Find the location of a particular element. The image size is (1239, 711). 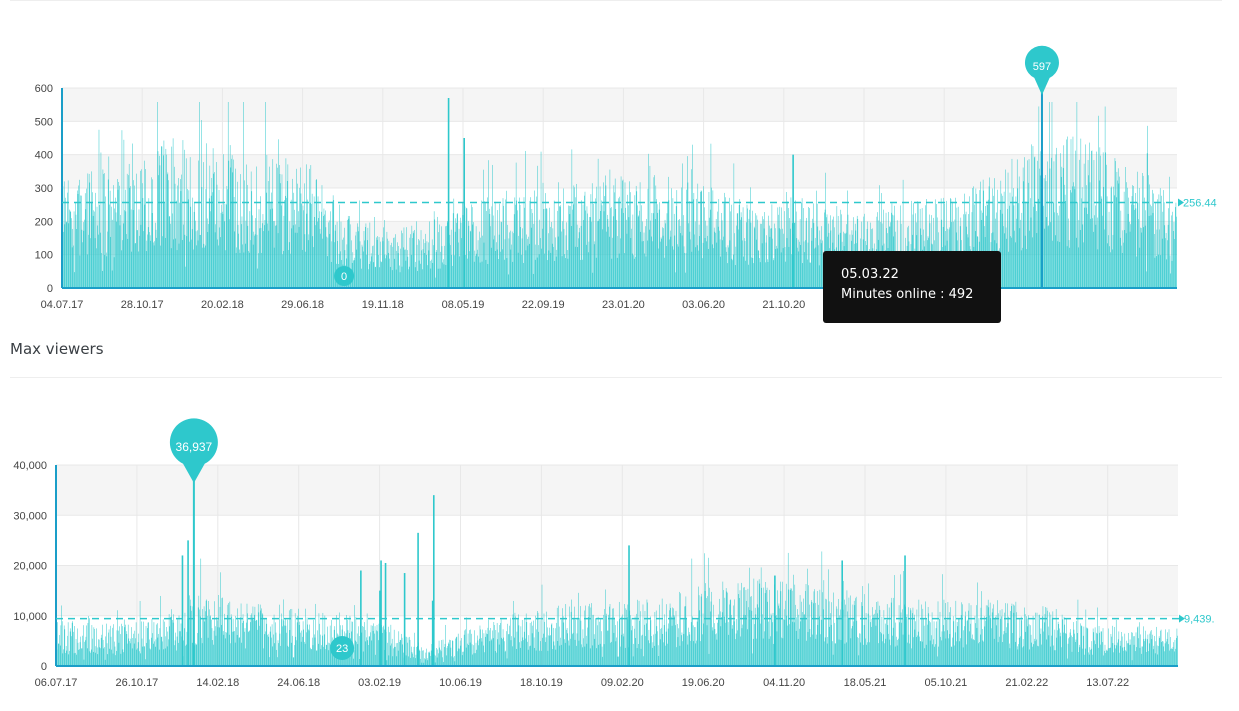

min-marker-label: 0 is located at coordinates (344, 277).